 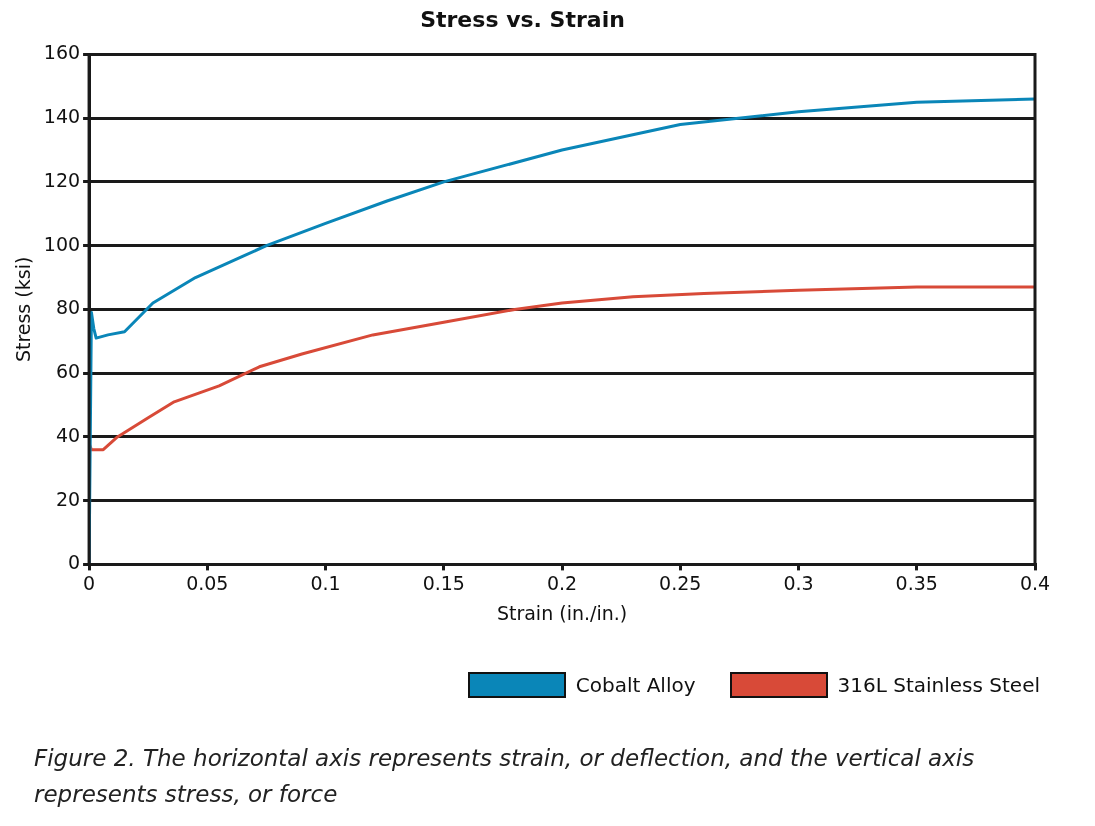 What do you see at coordinates (68, 371) in the screenshot?
I see `y-tick-label: 60` at bounding box center [68, 371].